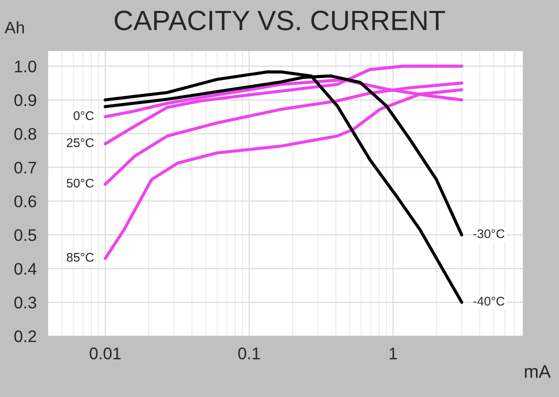 Image resolution: width=559 pixels, height=397 pixels. I want to click on y-tick-label: 0.7, so click(25, 168).